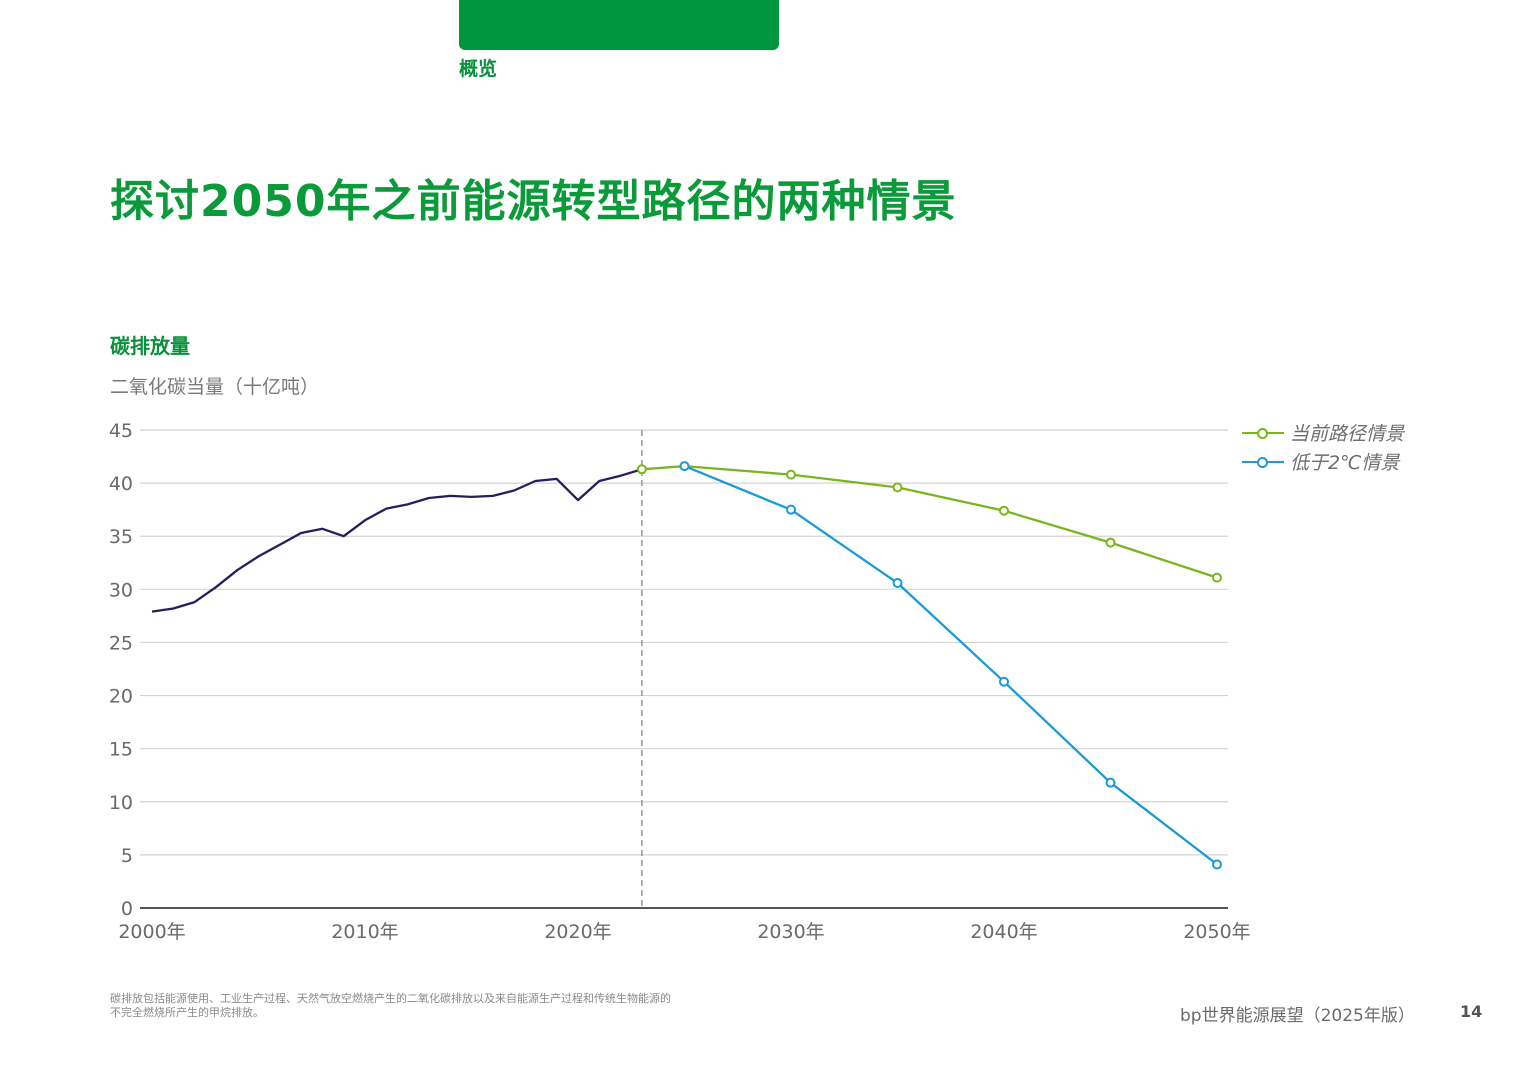  Describe the element at coordinates (215, 387) in the screenshot. I see `chart-subtitle: 二氧化碳当量（十亿吨）` at that location.